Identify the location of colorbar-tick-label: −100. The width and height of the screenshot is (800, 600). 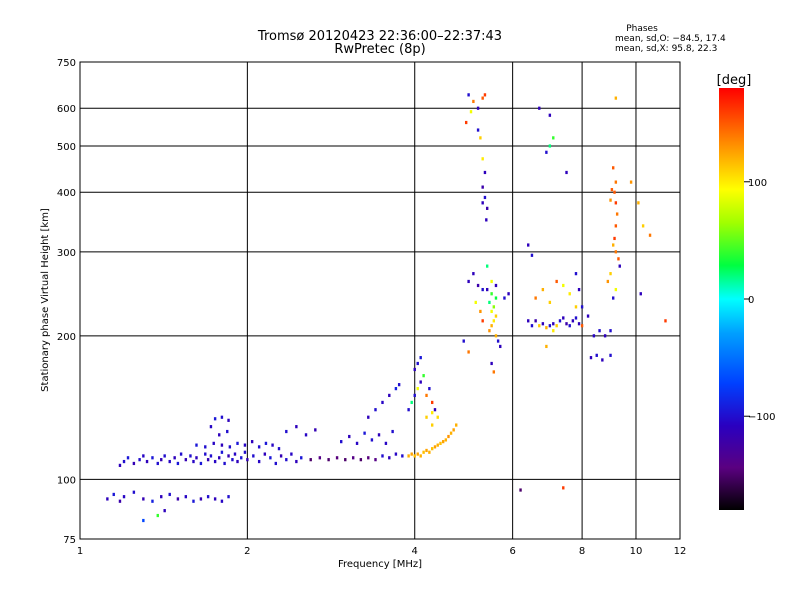
(761, 417).